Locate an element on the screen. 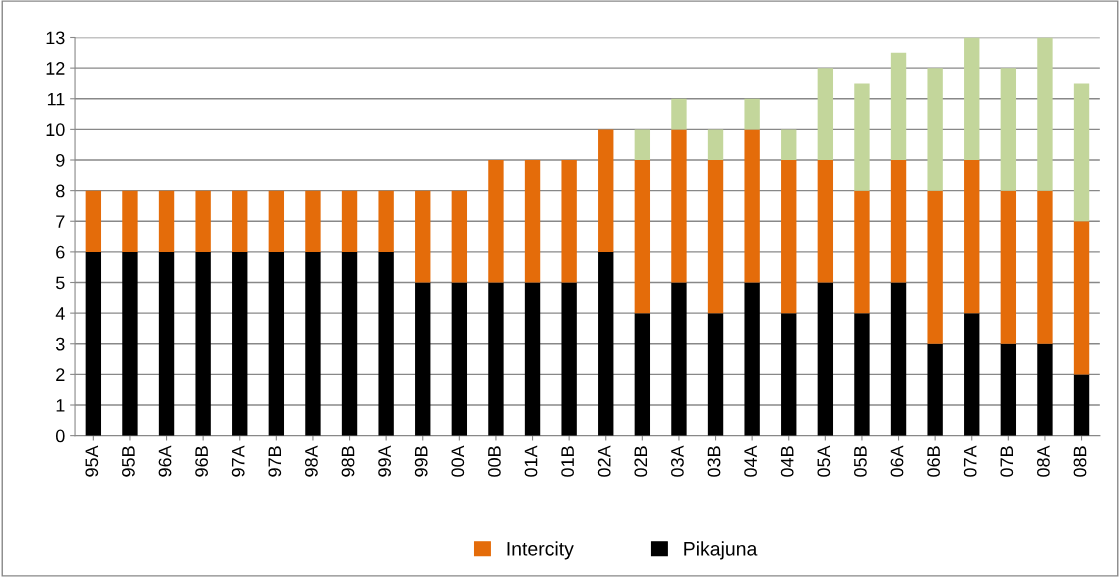 The width and height of the screenshot is (1120, 577). y-tick-label: 4 is located at coordinates (60, 313).